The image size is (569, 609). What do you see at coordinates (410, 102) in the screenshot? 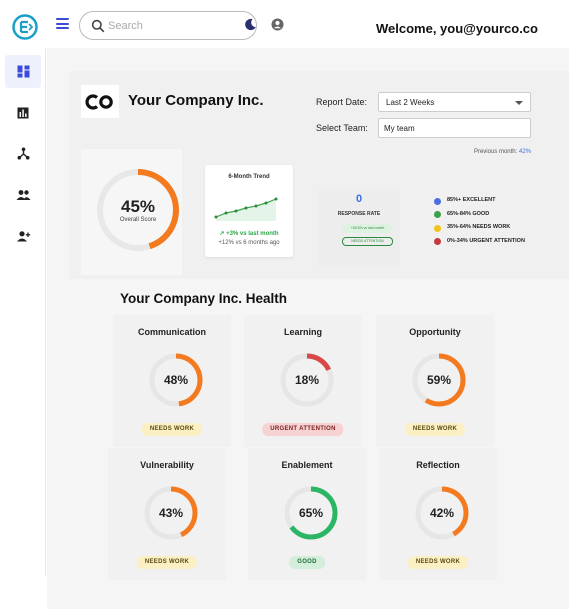
I see `report-date-value: Last 2 Weeks` at bounding box center [410, 102].